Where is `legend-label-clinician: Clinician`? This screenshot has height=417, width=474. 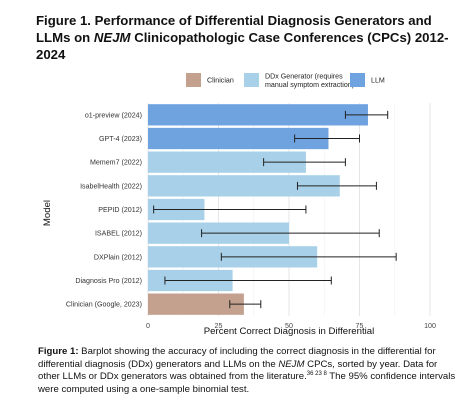 legend-label-clinician: Clinician is located at coordinates (220, 81).